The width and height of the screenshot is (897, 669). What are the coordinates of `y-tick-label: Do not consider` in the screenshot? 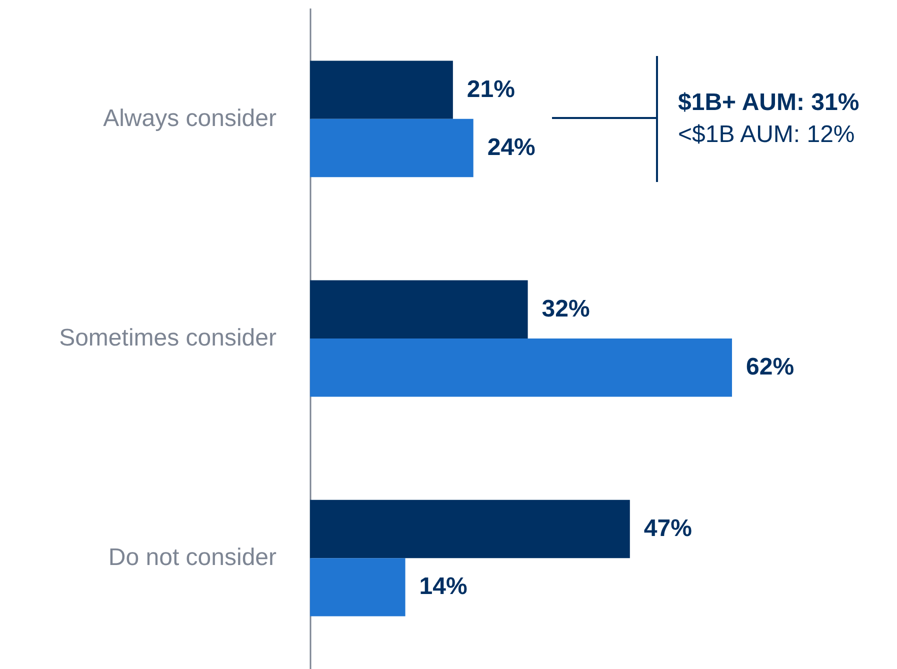 It's located at (192, 558).